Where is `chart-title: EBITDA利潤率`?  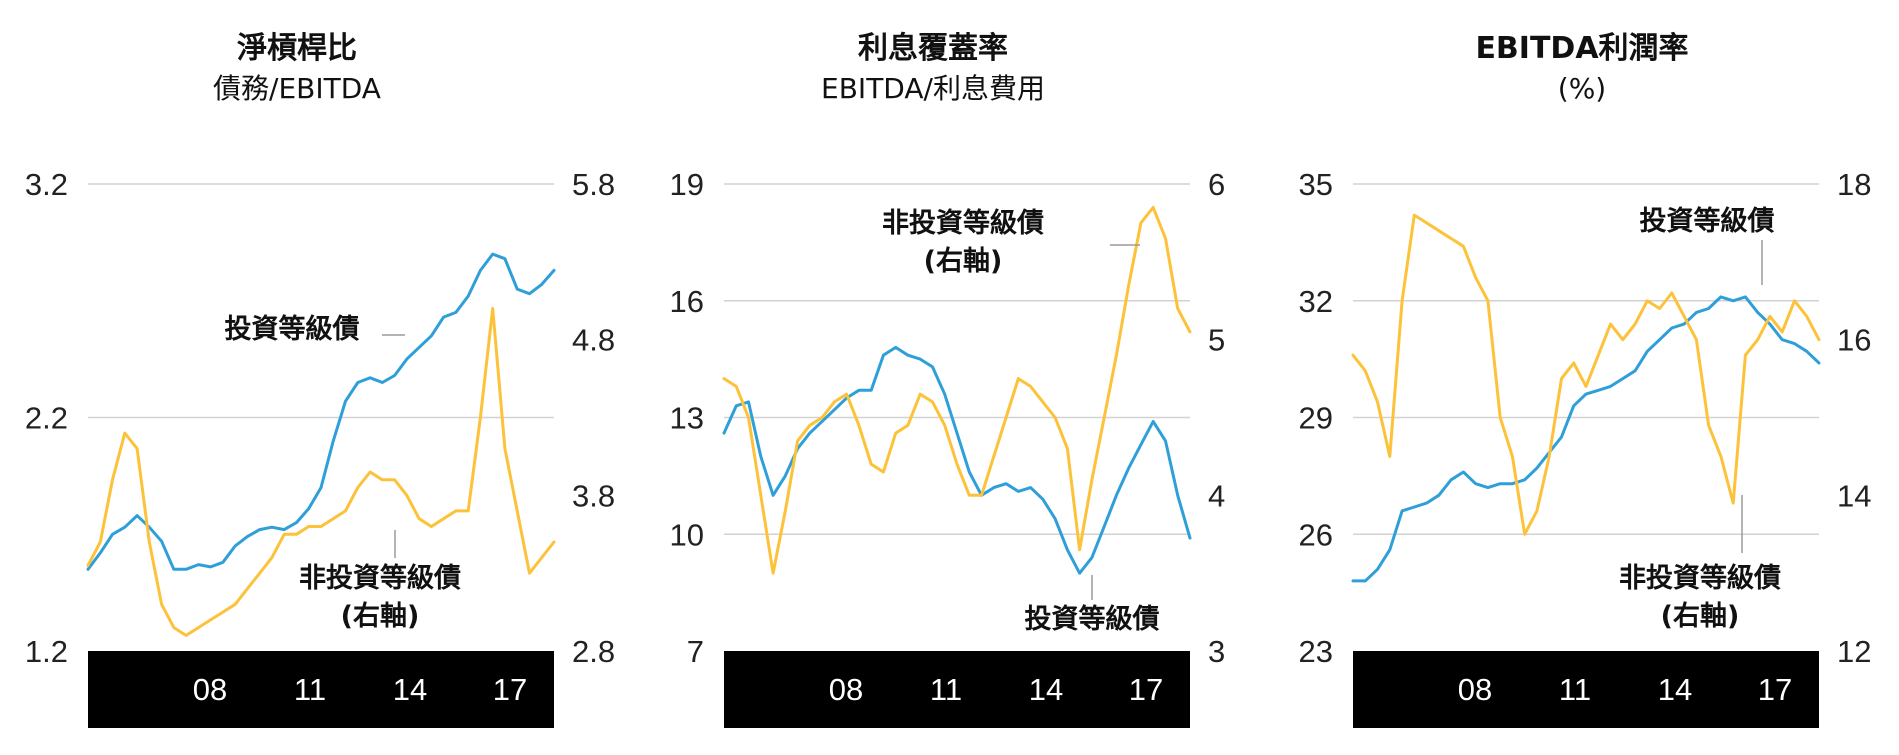 chart-title: EBITDA利潤率 is located at coordinates (1581, 48).